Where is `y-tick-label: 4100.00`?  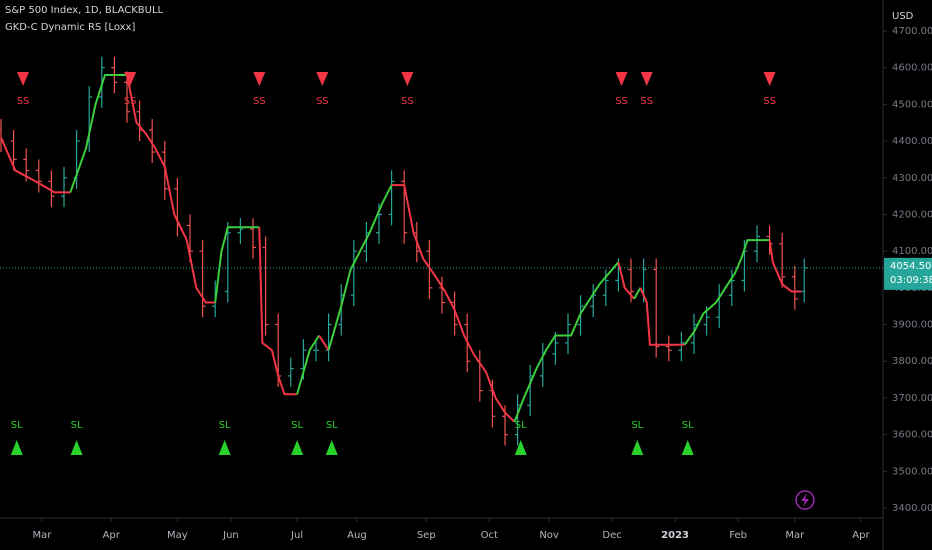
y-tick-label: 4100.00 is located at coordinates (912, 251).